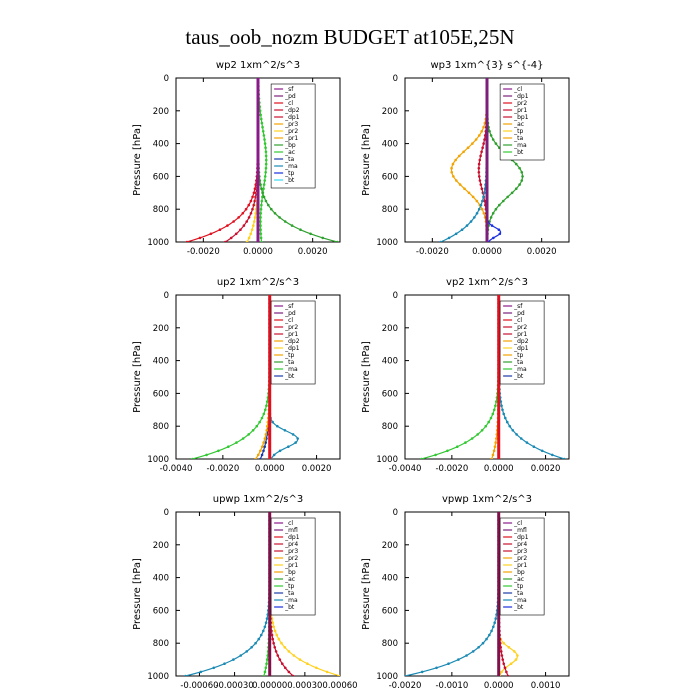 This screenshot has height=700, width=700. What do you see at coordinates (161, 177) in the screenshot?
I see `y-tick-label: 600` at bounding box center [161, 177].